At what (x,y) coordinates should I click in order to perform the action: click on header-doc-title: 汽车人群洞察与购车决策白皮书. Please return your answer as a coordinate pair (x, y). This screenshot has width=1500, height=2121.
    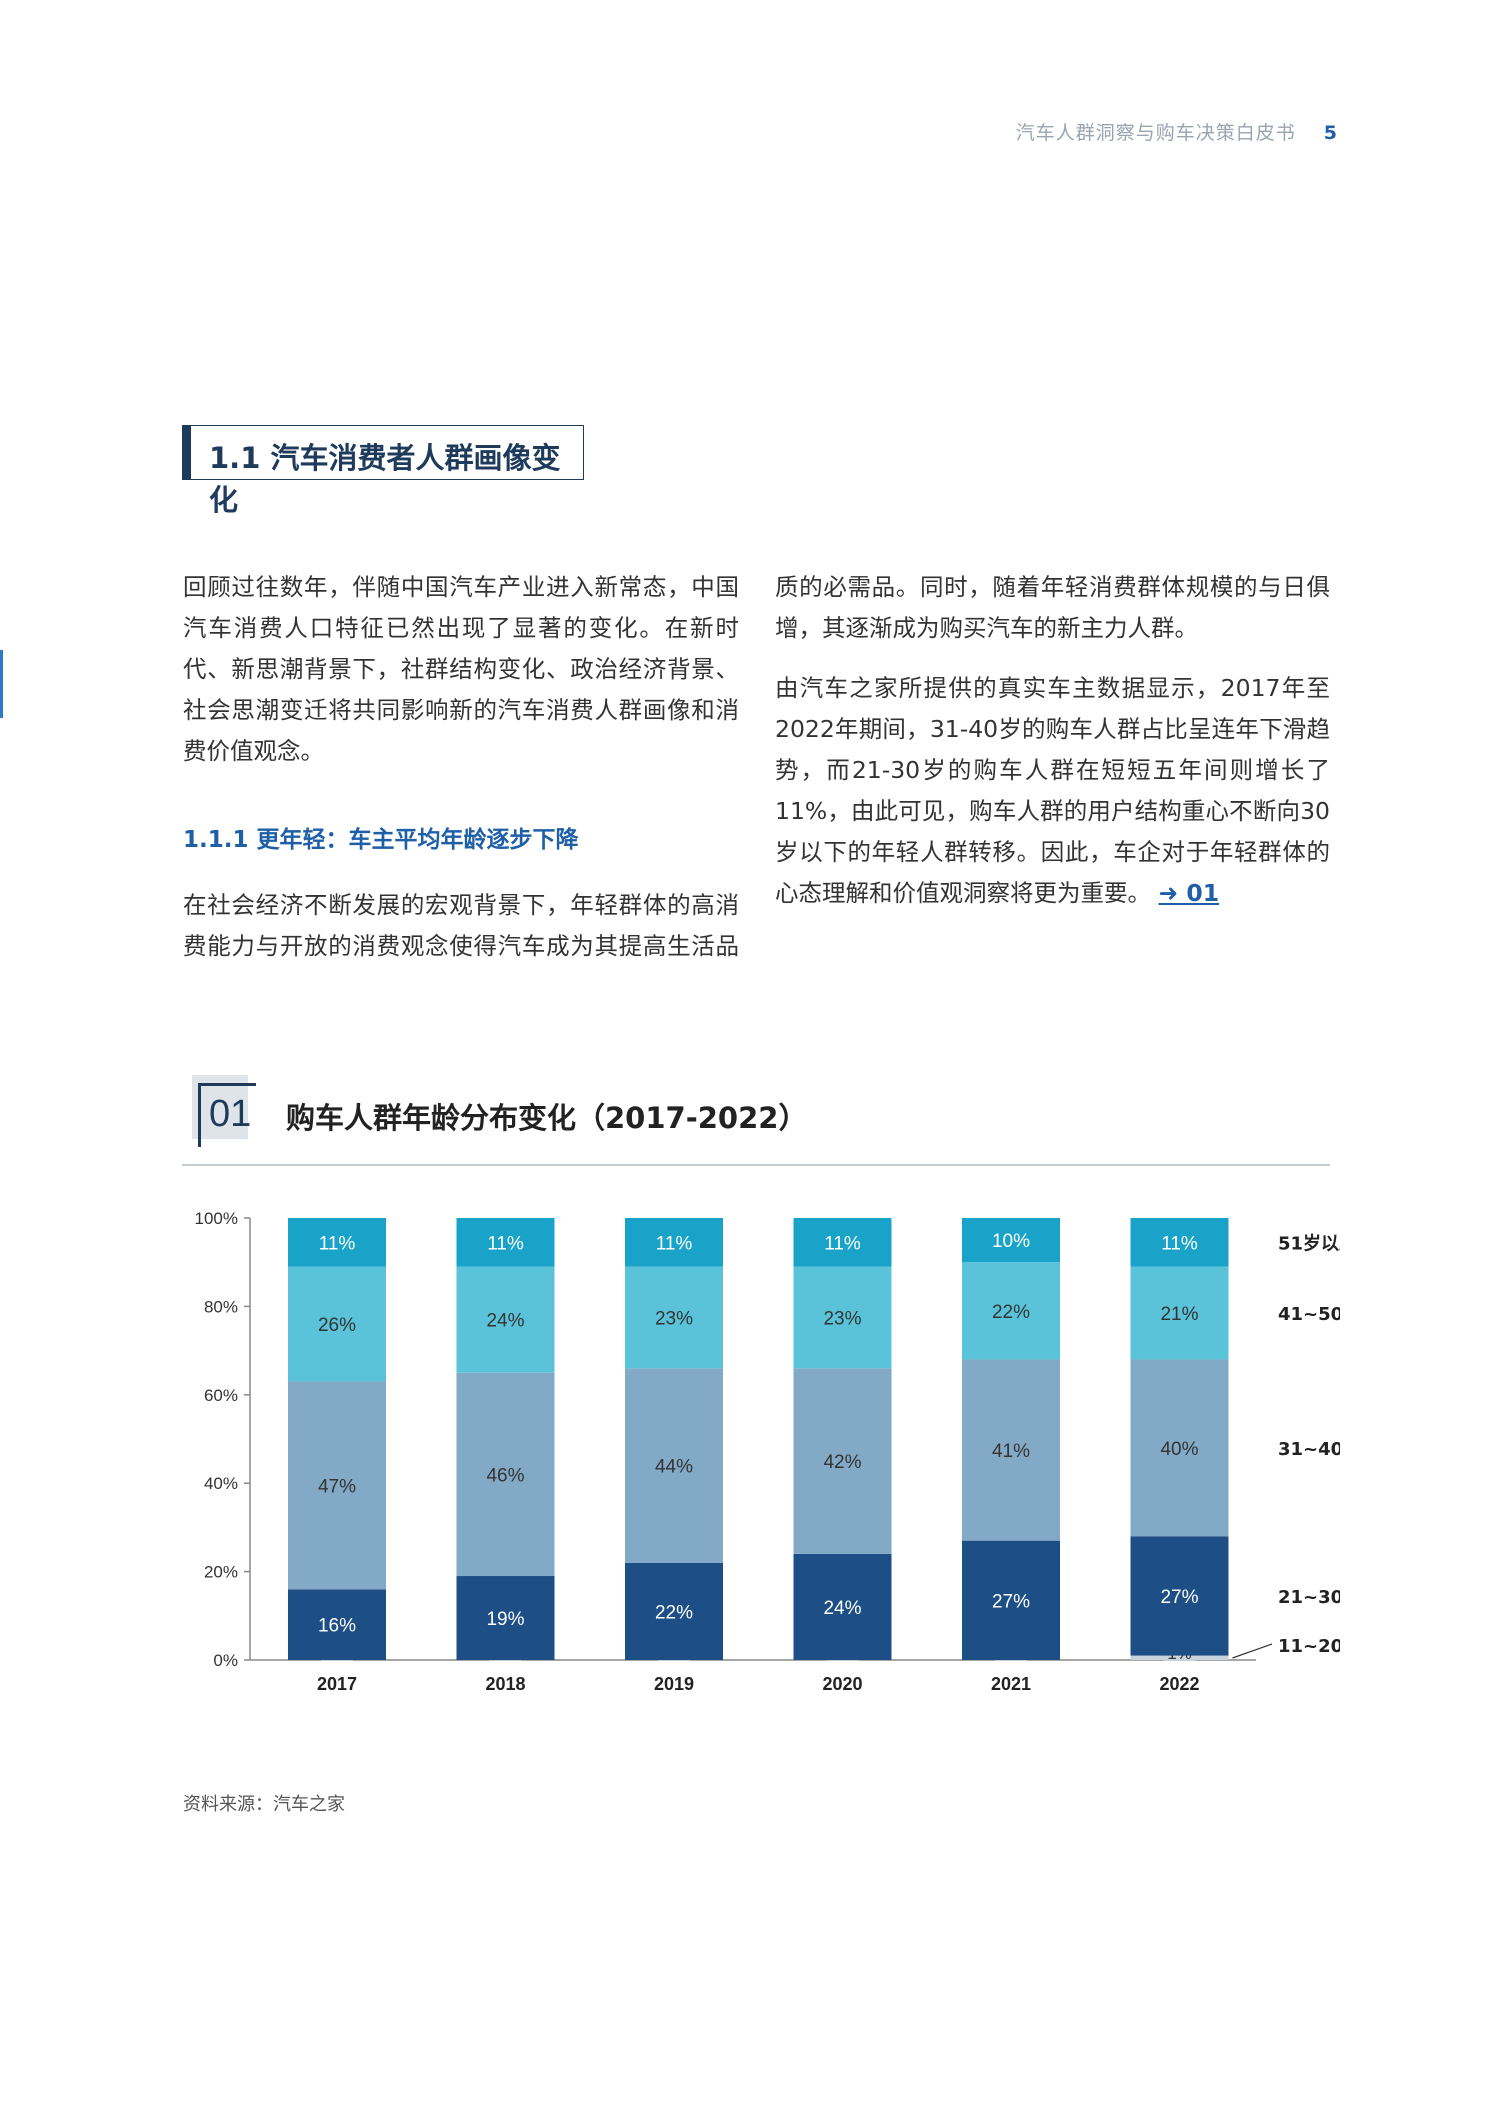
    Looking at the image, I should click on (1155, 133).